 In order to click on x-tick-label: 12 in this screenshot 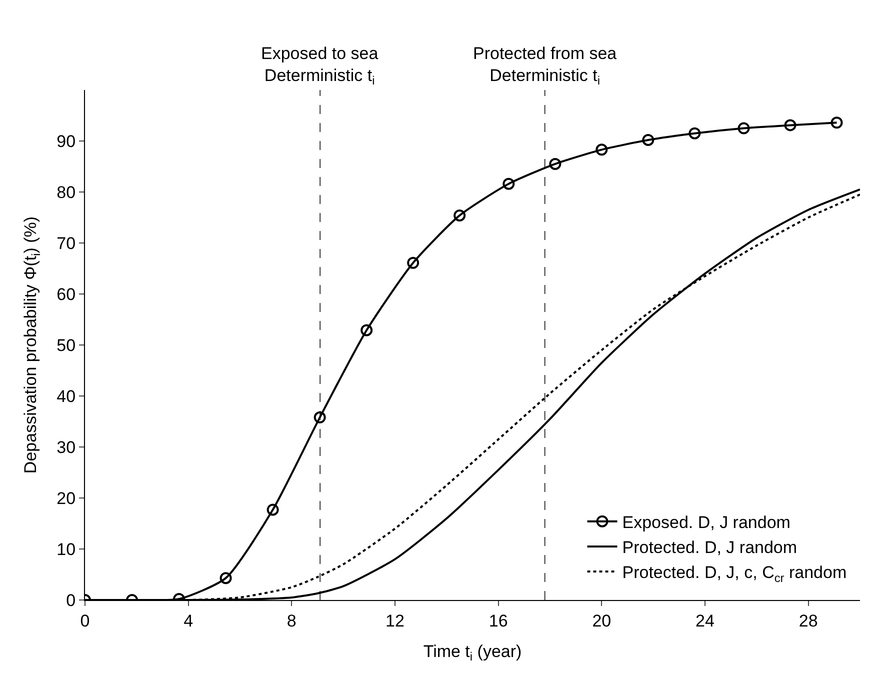, I will do `click(395, 620)`.